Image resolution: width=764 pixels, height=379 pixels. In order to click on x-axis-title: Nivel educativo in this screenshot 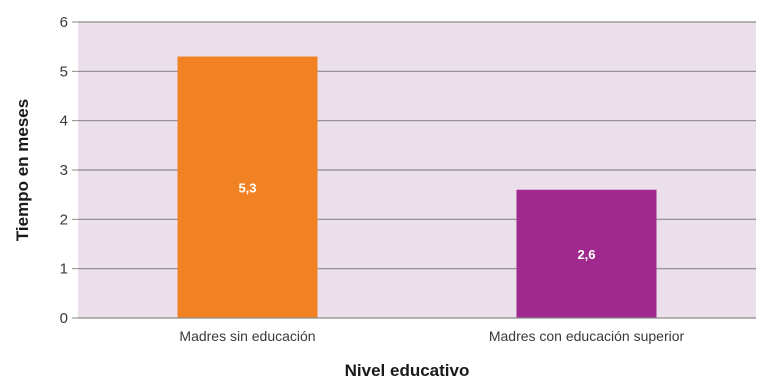, I will do `click(407, 370)`.